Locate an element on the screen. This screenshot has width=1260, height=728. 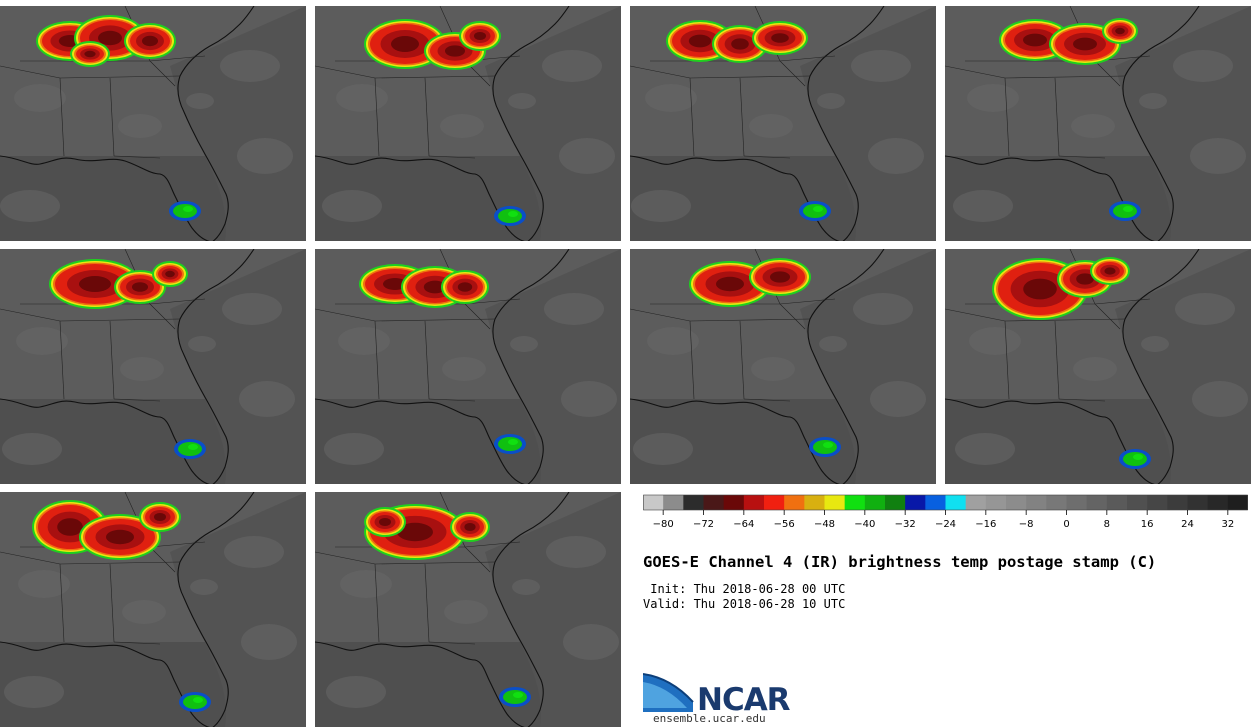
ncar-logo-text: NCAR is located at coordinates (744, 700).